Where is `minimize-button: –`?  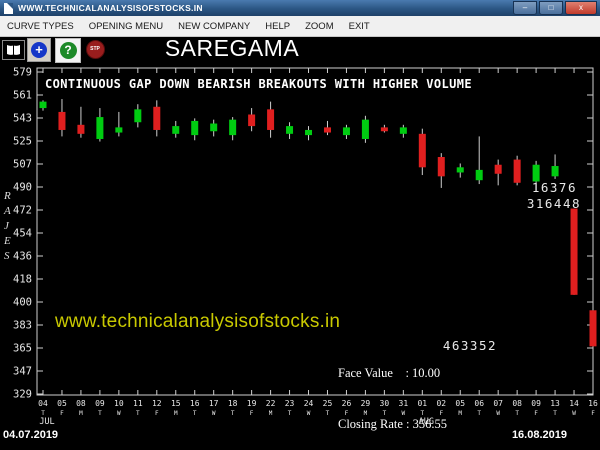 minimize-button: – is located at coordinates (525, 8).